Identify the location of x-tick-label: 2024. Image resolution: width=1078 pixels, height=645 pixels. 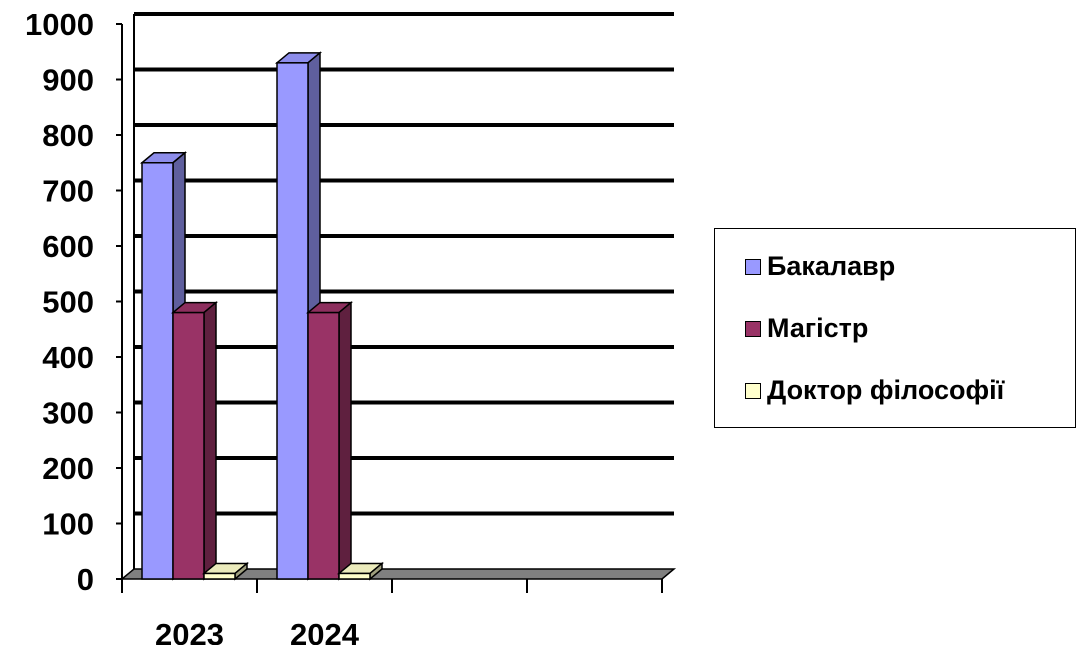
(325, 631).